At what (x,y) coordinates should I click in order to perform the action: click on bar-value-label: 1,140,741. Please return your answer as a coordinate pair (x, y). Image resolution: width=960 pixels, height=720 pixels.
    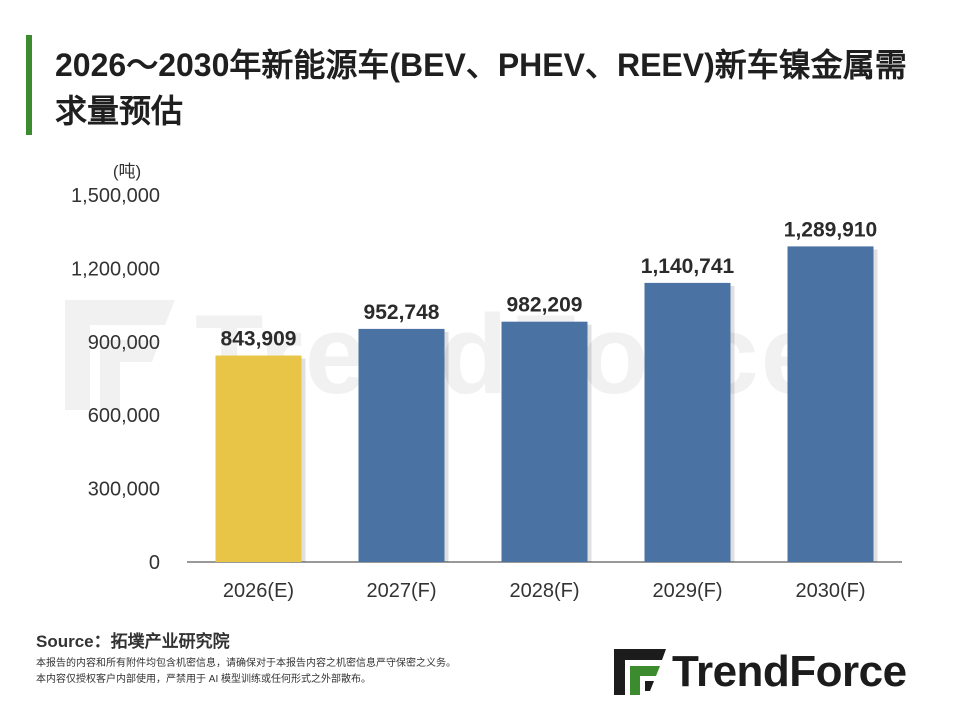
    Looking at the image, I should click on (688, 266).